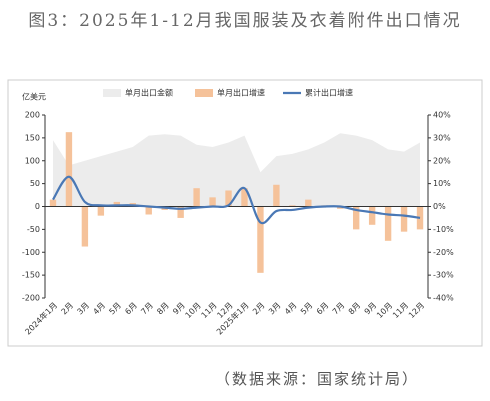  I want to click on line, so click(236, 200).